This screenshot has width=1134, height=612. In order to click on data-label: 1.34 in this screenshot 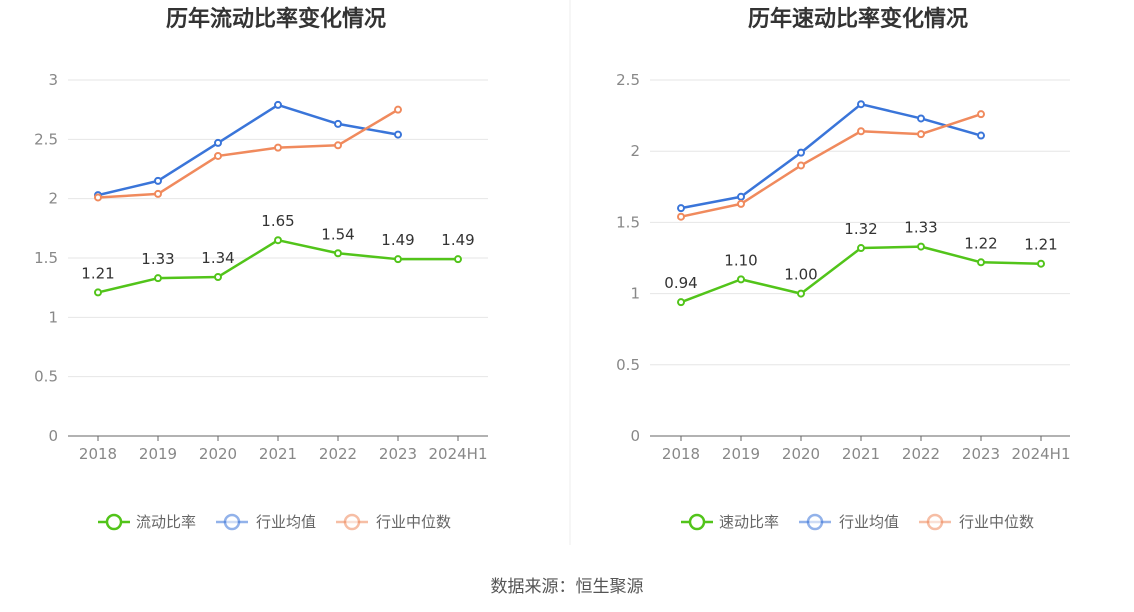, I will do `click(217, 258)`.